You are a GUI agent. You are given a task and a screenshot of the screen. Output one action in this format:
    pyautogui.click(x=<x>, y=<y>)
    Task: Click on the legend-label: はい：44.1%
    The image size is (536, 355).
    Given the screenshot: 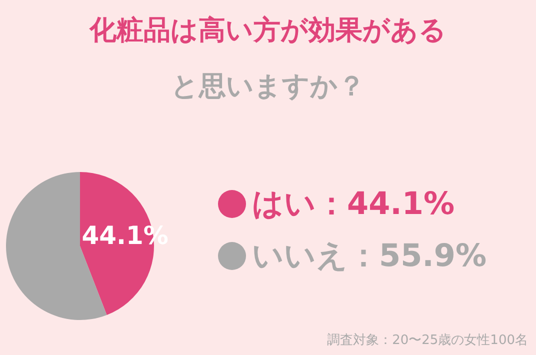 What is the action you would take?
    pyautogui.click(x=353, y=204)
    